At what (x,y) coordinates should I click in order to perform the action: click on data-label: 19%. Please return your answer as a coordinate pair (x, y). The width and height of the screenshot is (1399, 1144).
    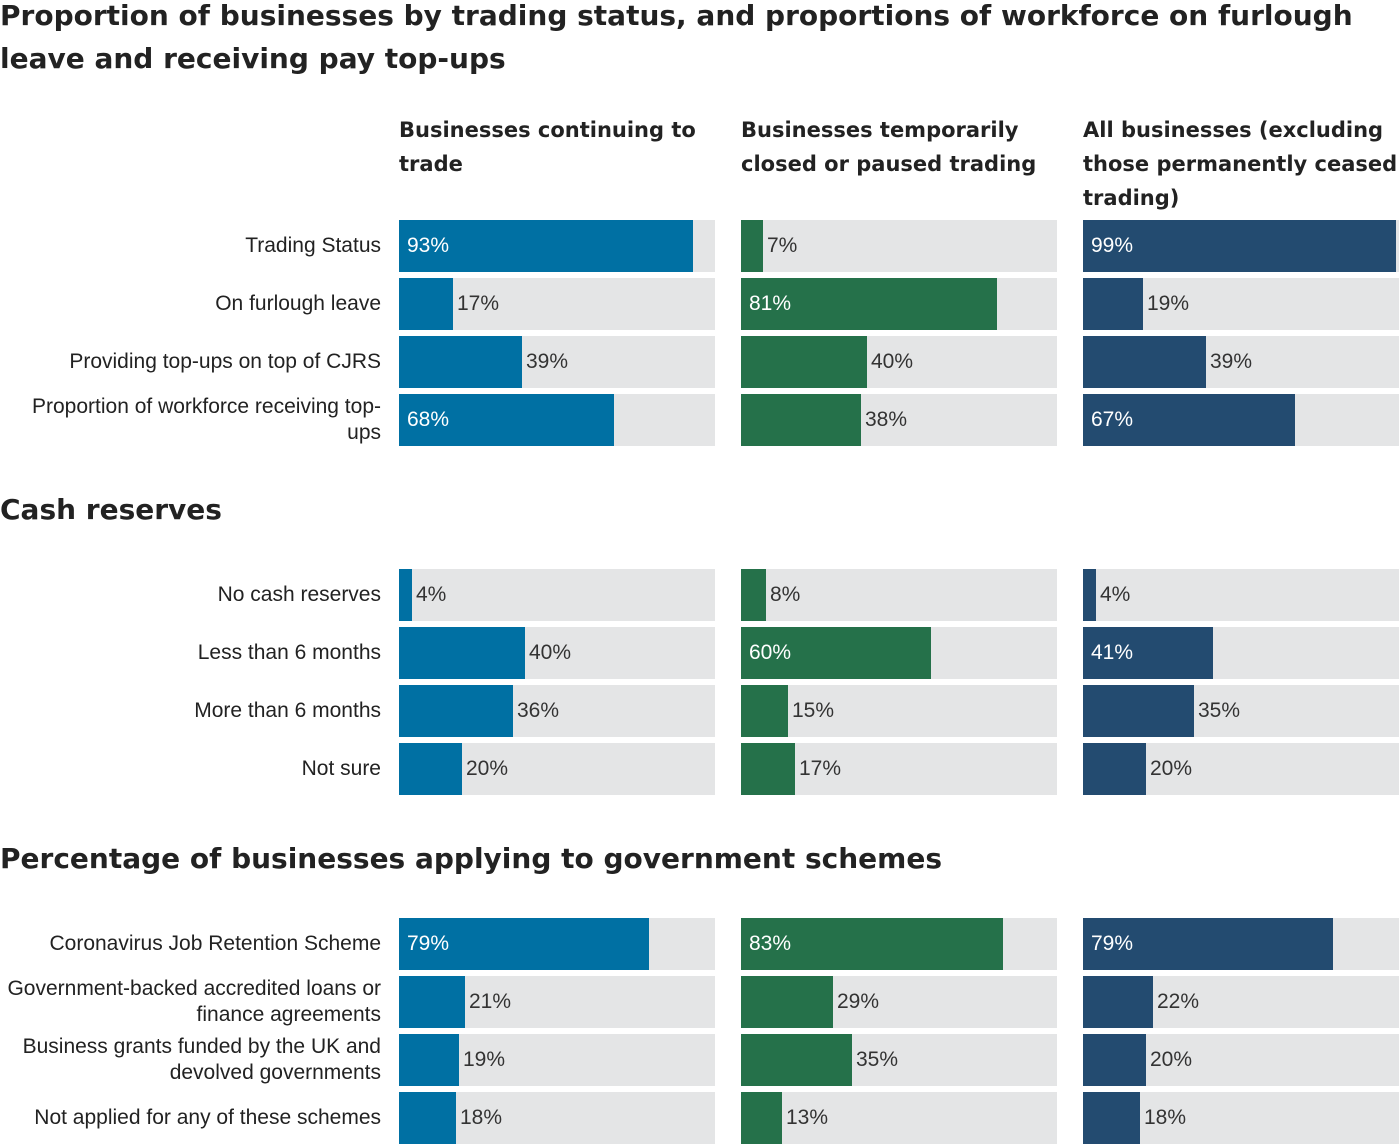
    Looking at the image, I should click on (1168, 303).